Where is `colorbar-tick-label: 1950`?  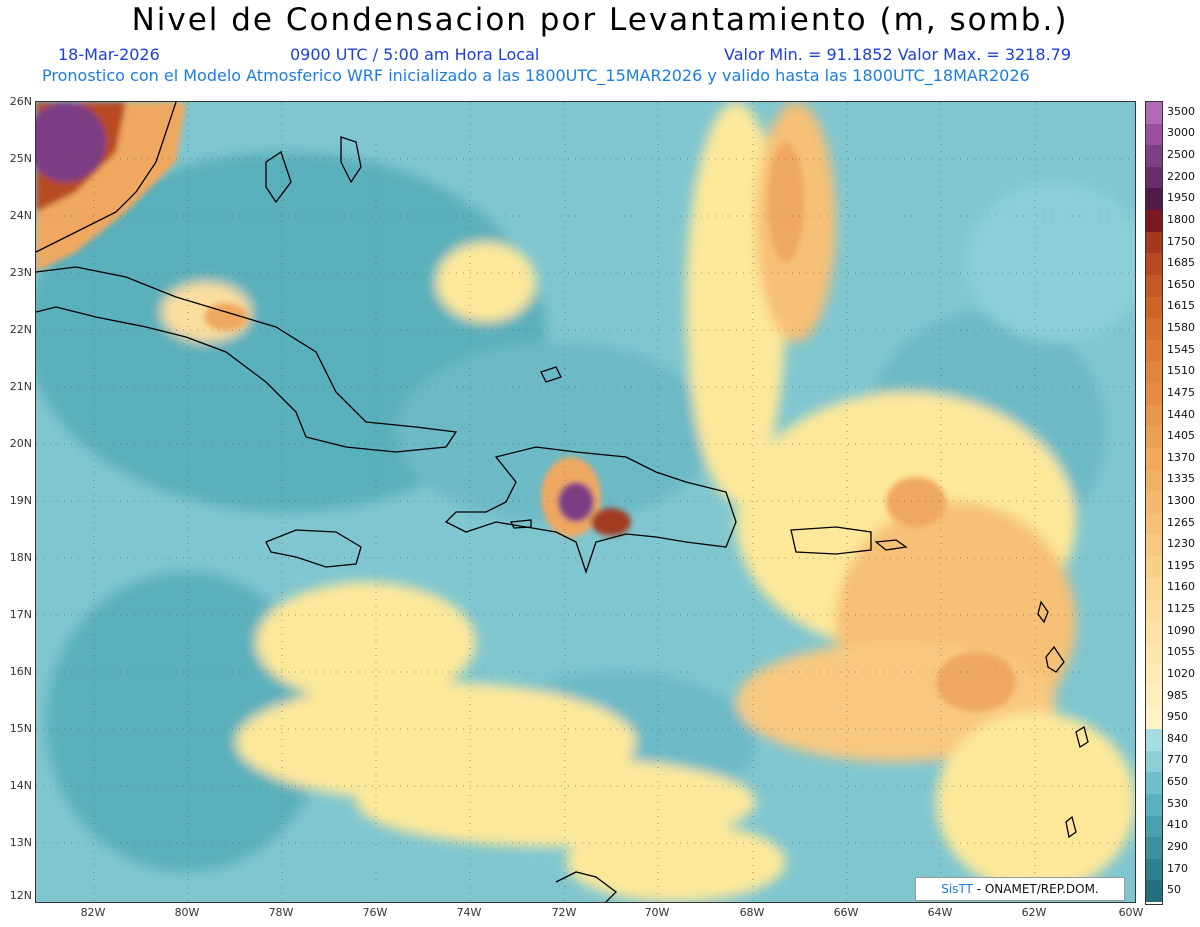
colorbar-tick-label: 1950 is located at coordinates (1181, 198).